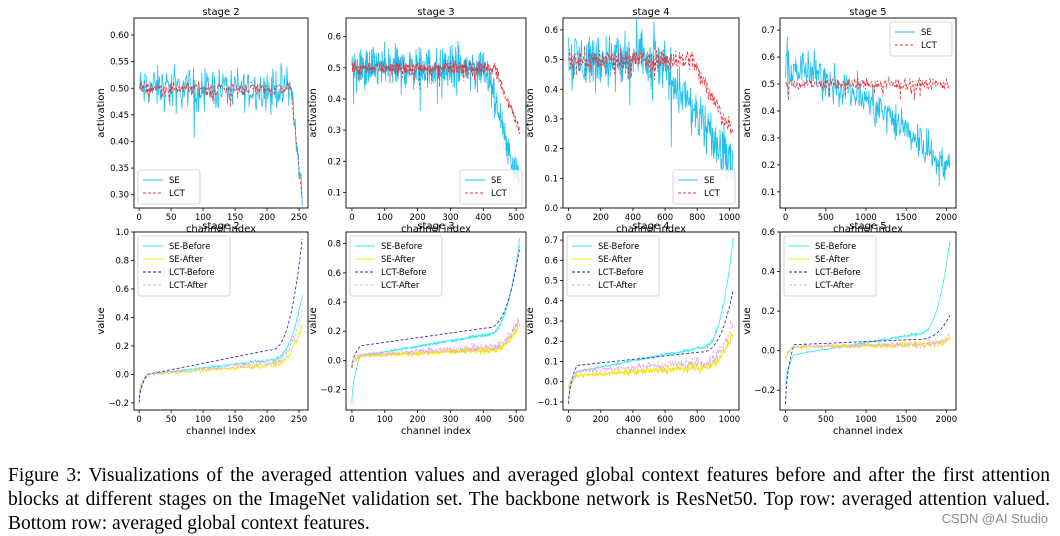 This screenshot has height=536, width=1060. Describe the element at coordinates (601, 218) in the screenshot. I see `x-tick-label: 200` at that location.